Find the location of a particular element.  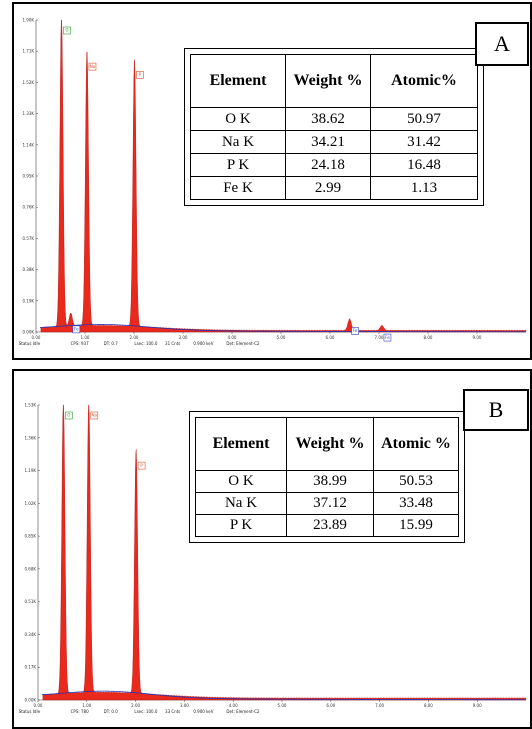

table-cell: 50.53 is located at coordinates (416, 481).